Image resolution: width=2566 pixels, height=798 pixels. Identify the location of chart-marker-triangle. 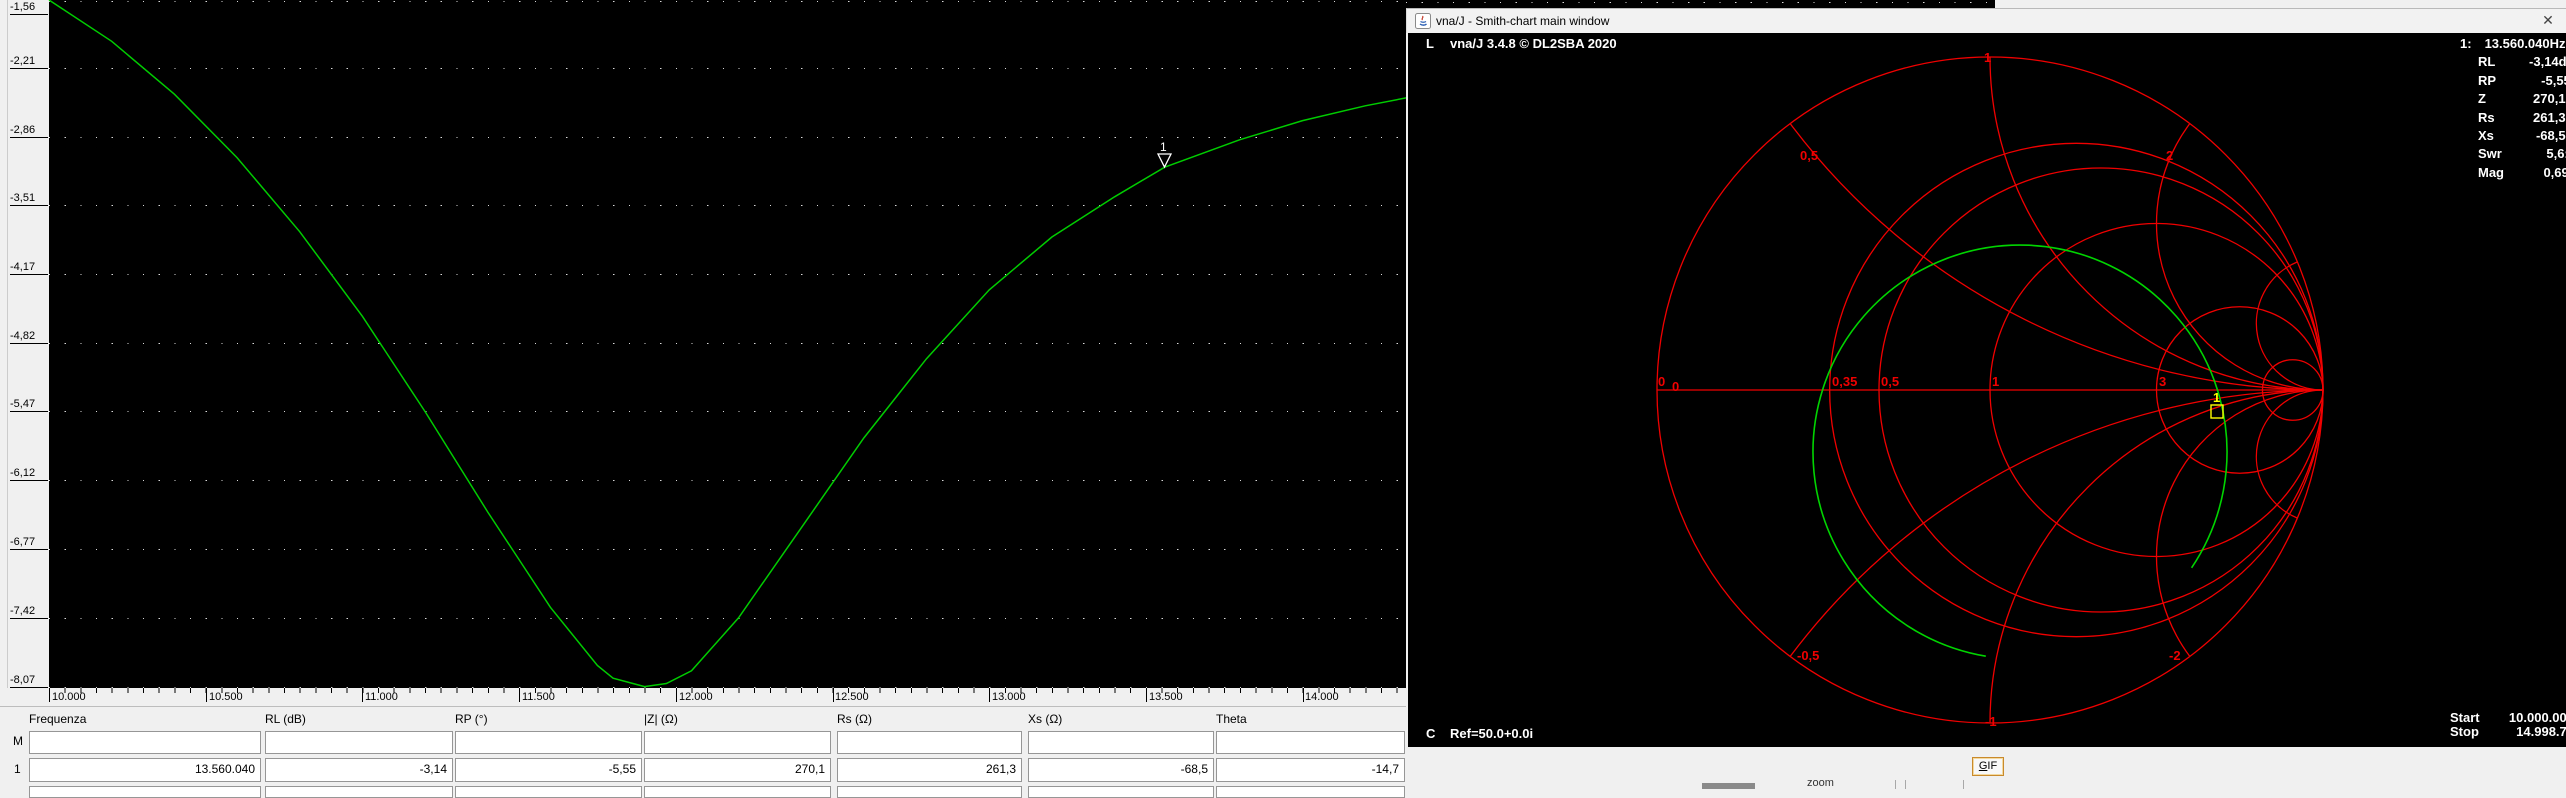
(1164, 161).